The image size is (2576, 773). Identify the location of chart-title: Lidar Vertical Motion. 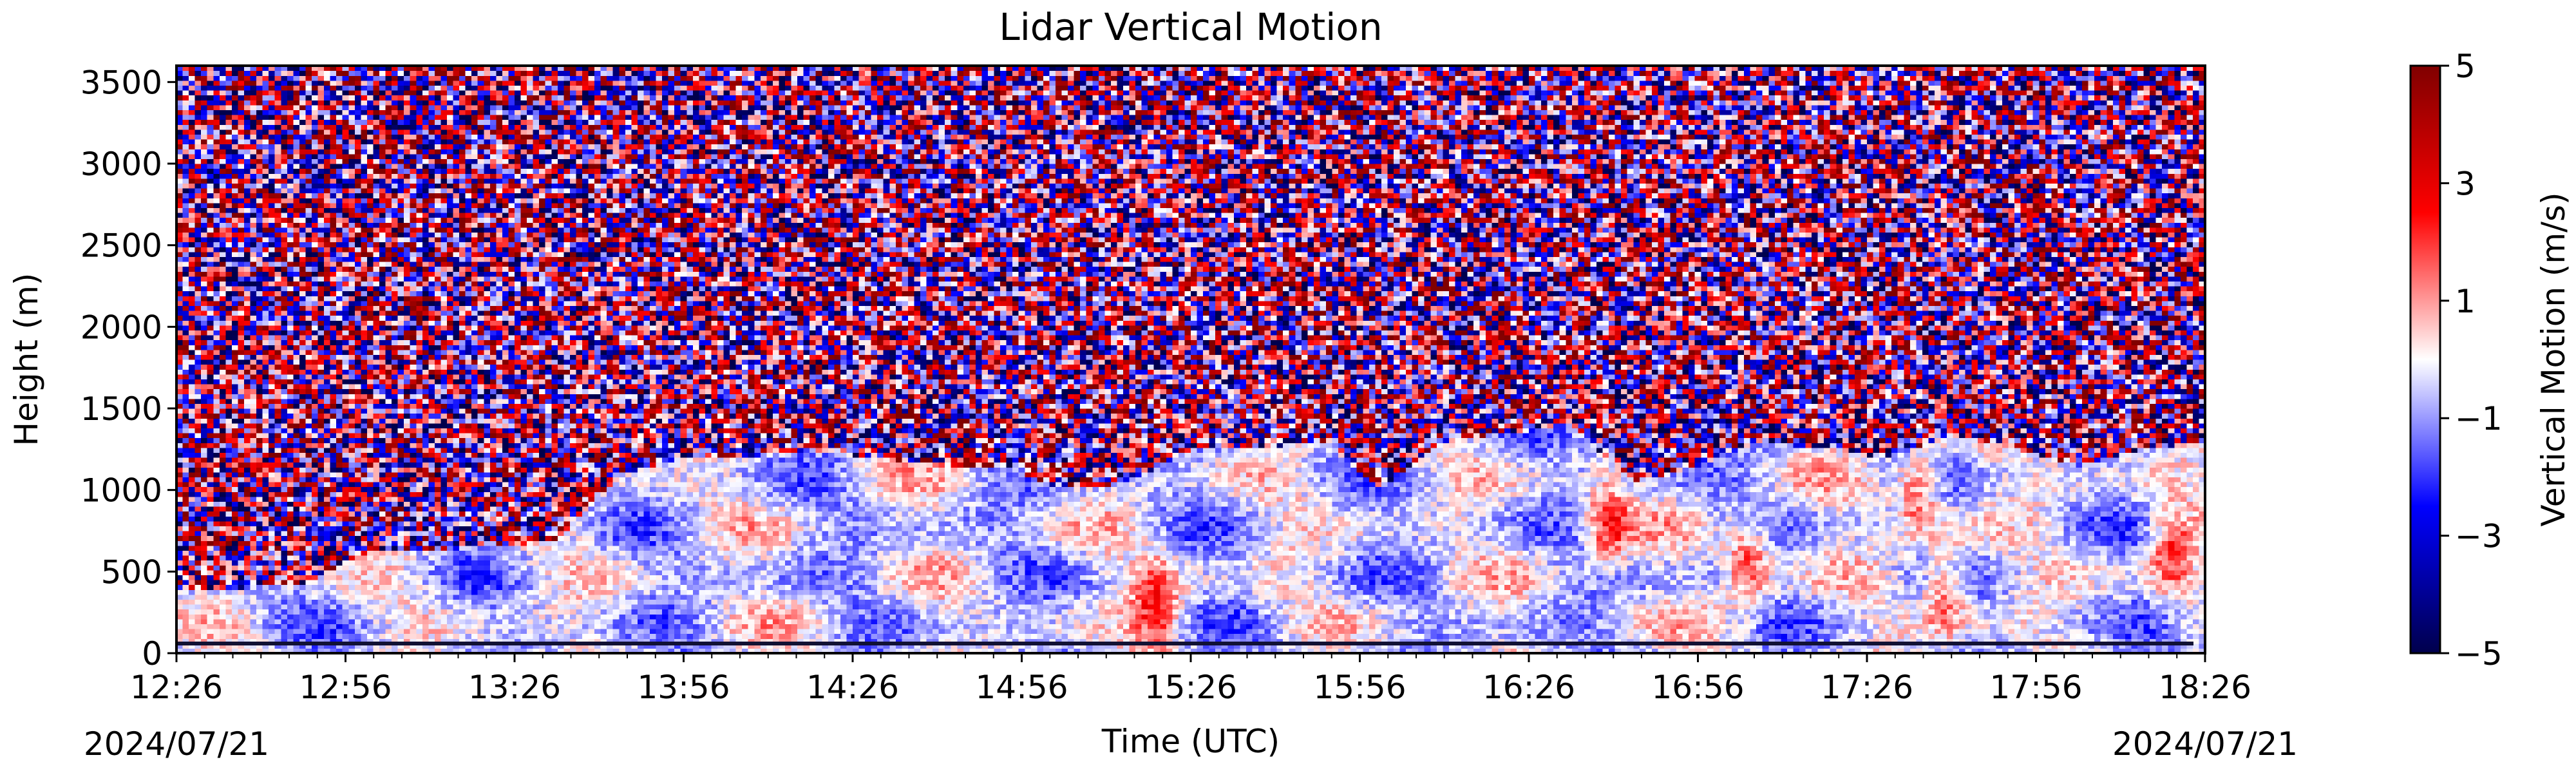
(1190, 27).